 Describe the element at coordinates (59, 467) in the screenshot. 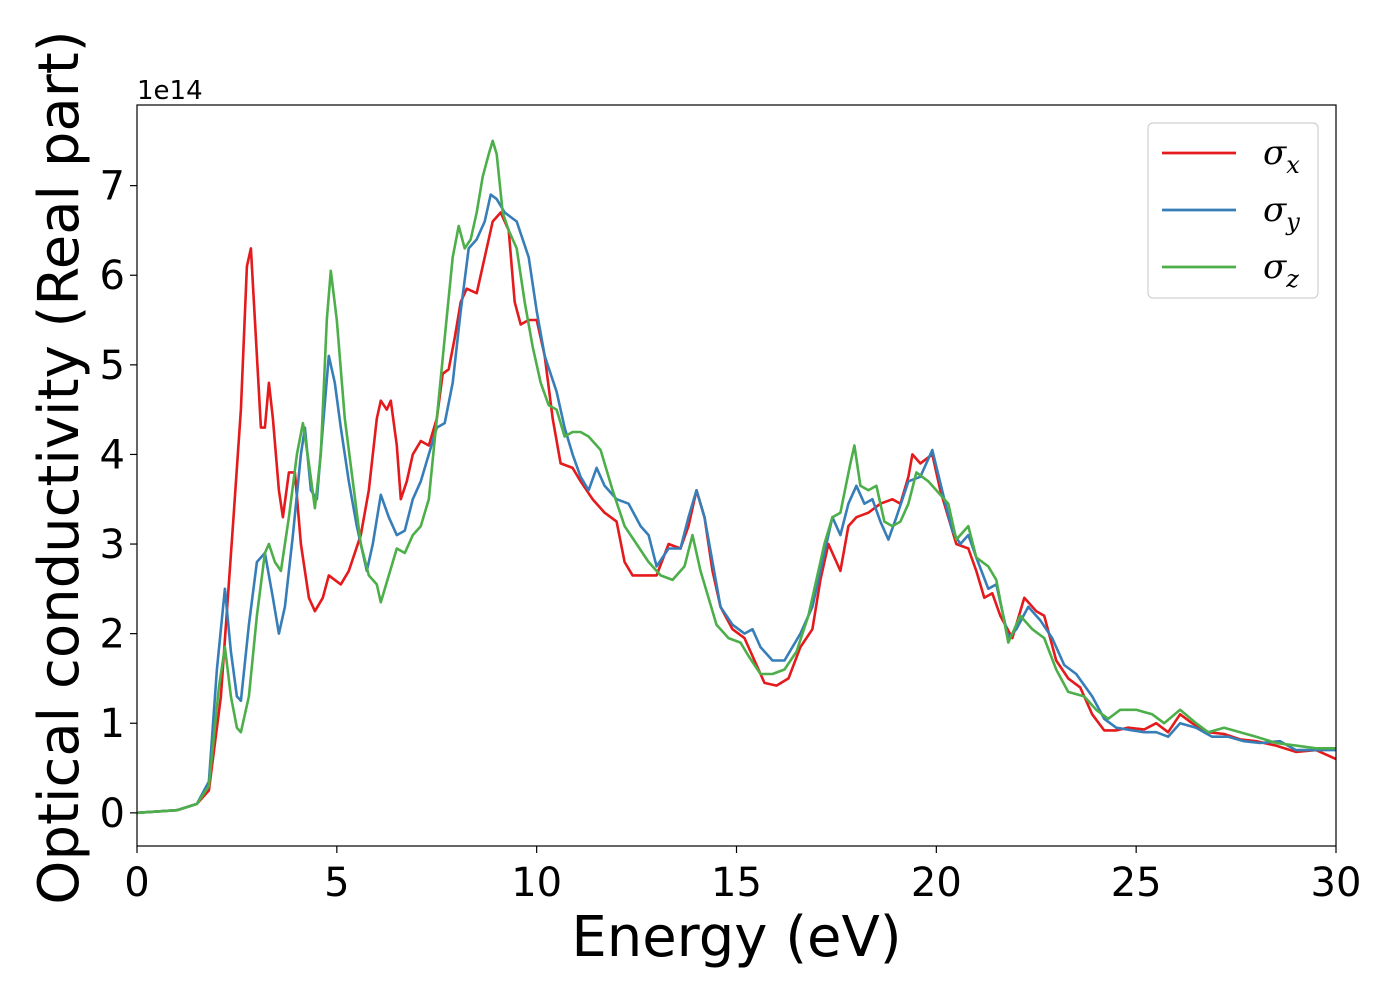

I see `y-axis-label: Optical conductivity (Real part)` at that location.